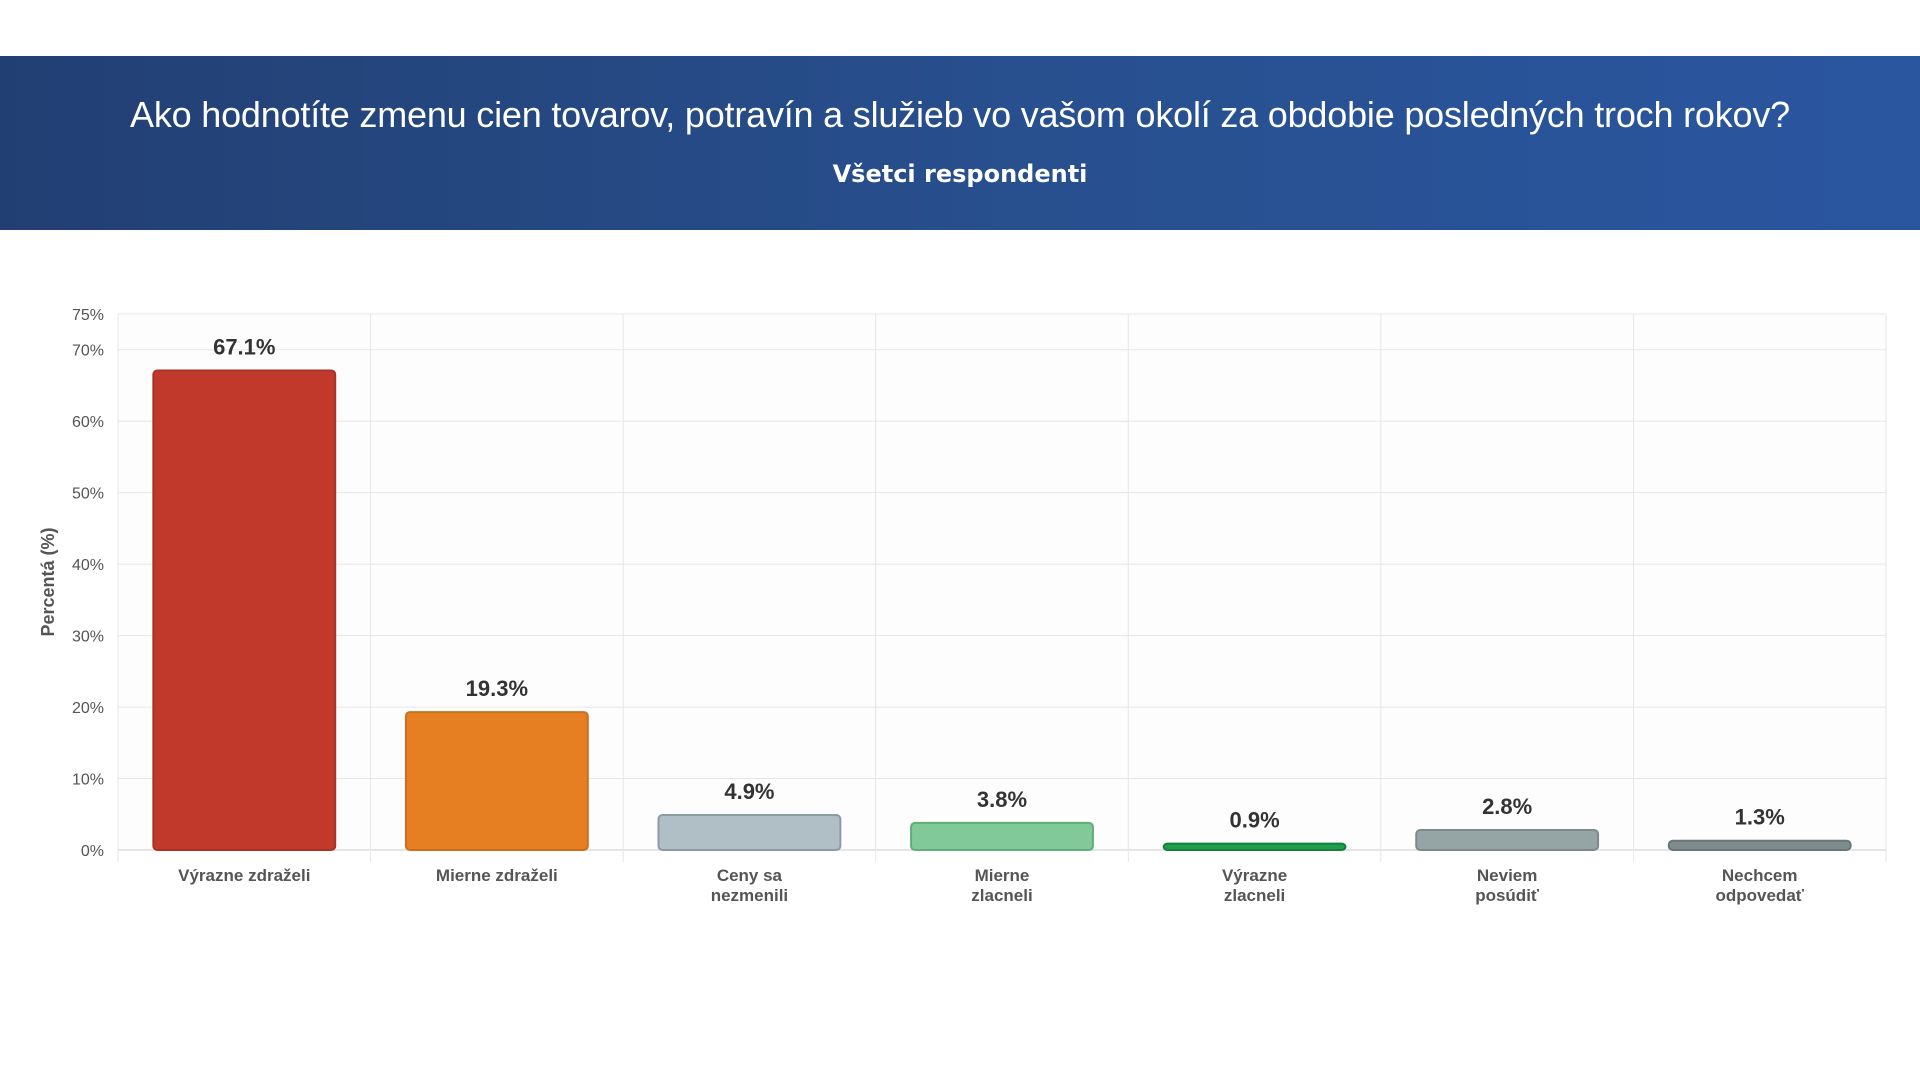 This screenshot has width=1920, height=1080. Describe the element at coordinates (1254, 820) in the screenshot. I see `bar-value-label: 0.9%` at that location.